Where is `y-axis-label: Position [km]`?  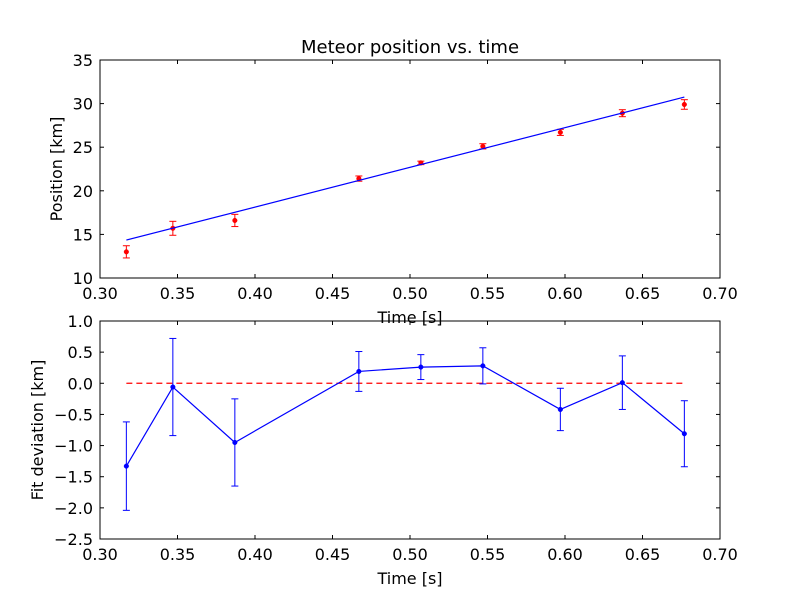 y-axis-label: Position [km] is located at coordinates (56, 169).